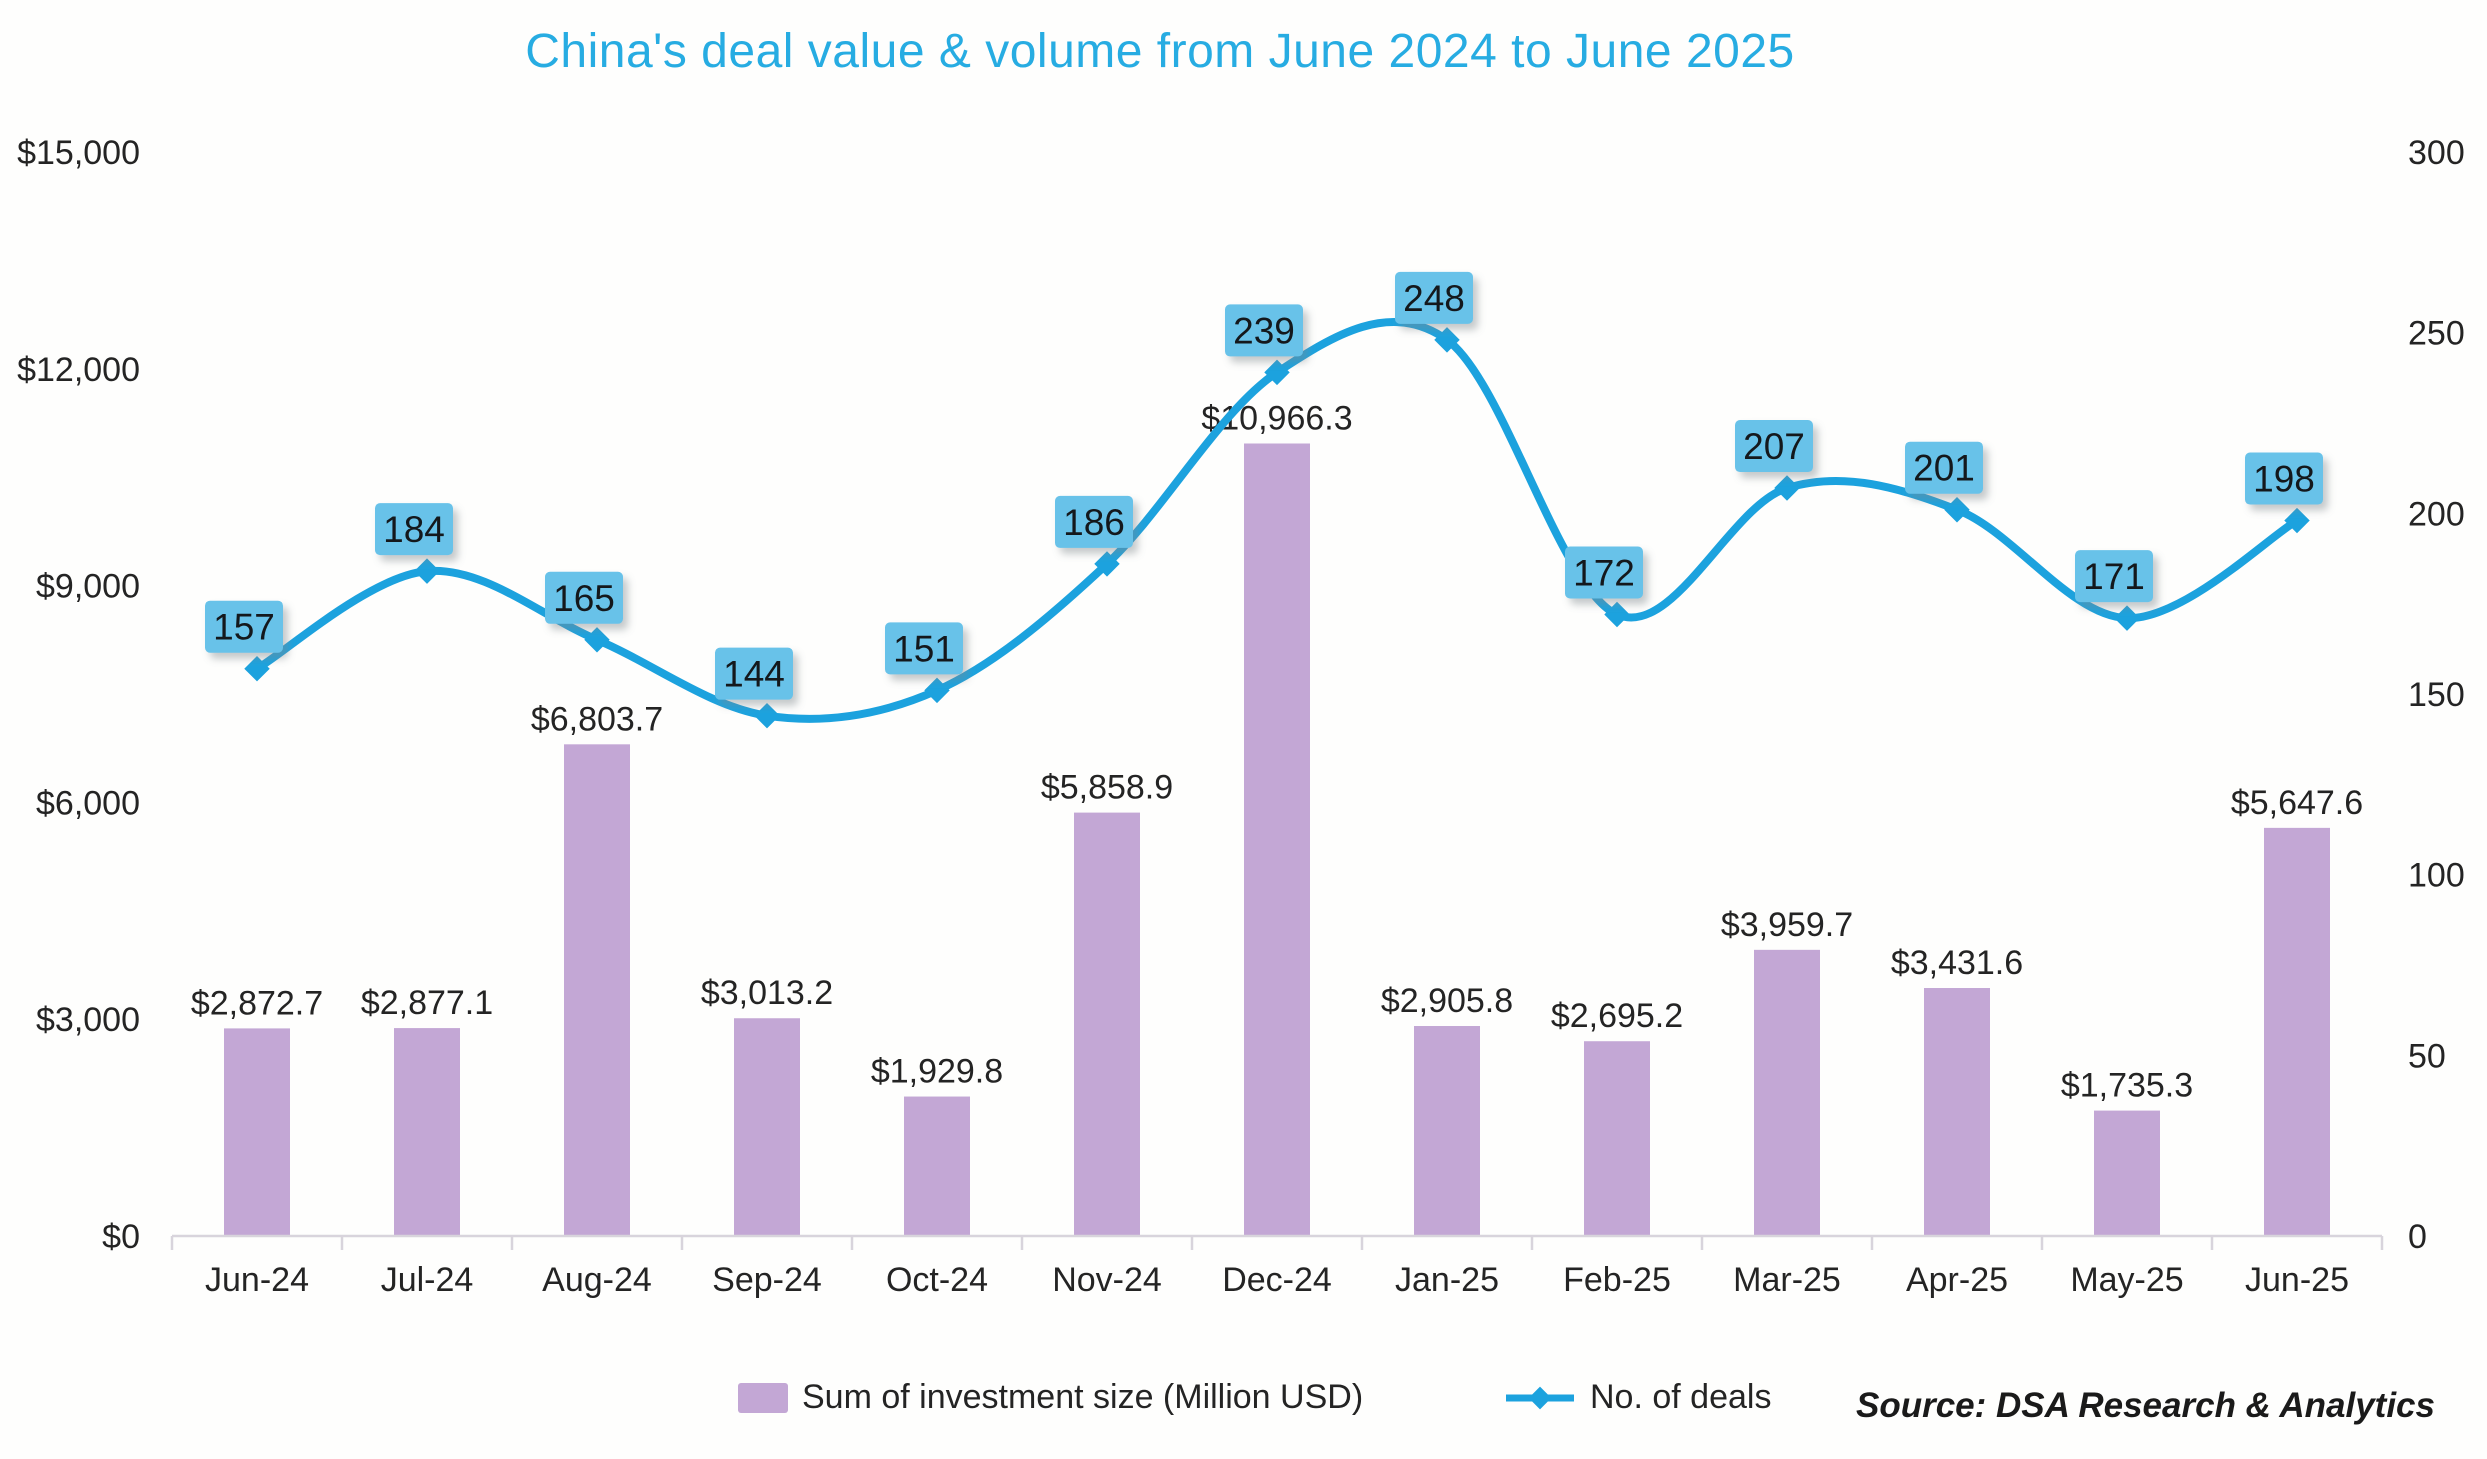 Image resolution: width=2487 pixels, height=1459 pixels. I want to click on x-axis-label: Jun-24, so click(257, 1280).